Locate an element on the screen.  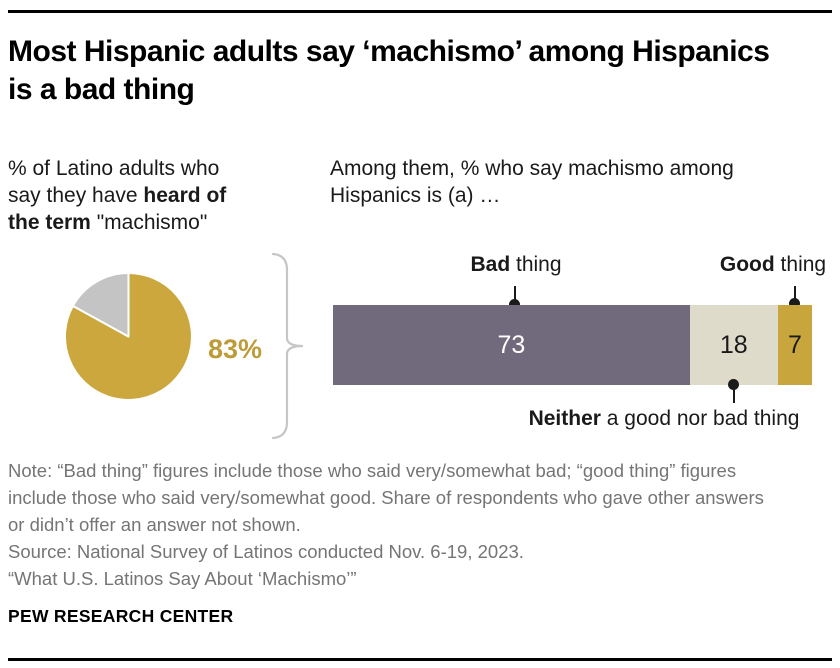
bar-value-neither: 18 is located at coordinates (733, 344).